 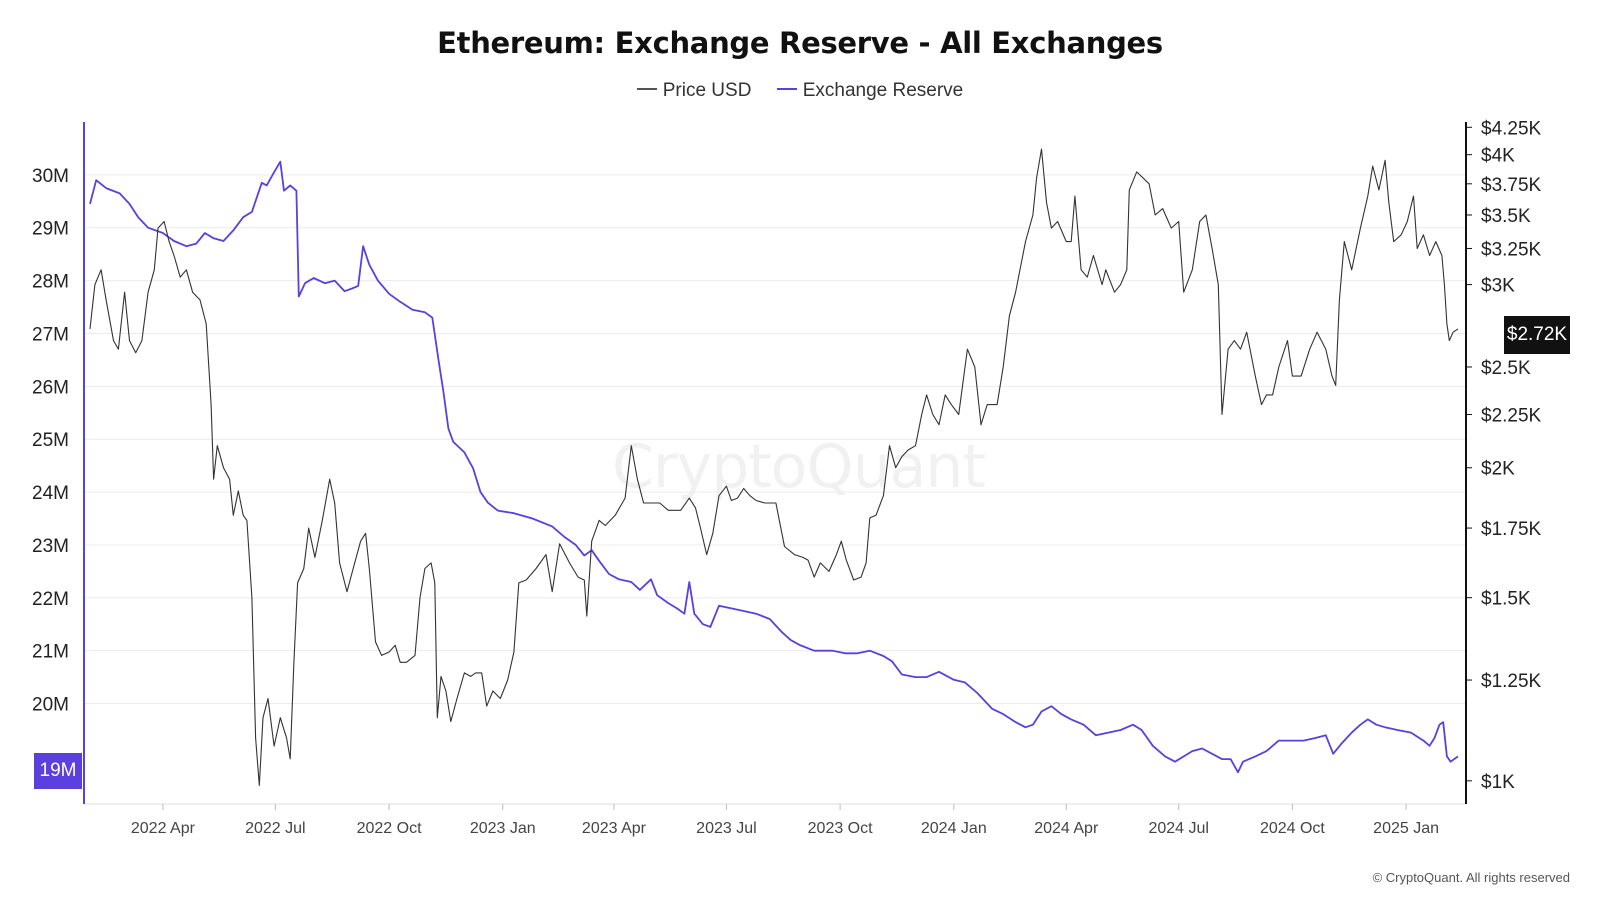 I want to click on right-tick-label: $3.5K, so click(x=1506, y=216).